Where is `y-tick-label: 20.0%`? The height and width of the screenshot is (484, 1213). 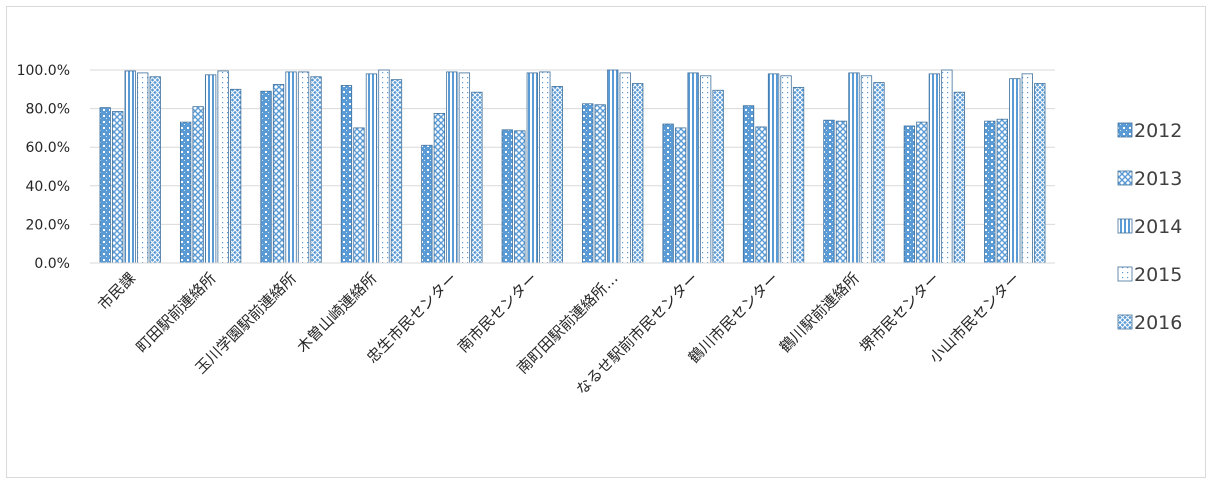
y-tick-label: 20.0% is located at coordinates (48, 225).